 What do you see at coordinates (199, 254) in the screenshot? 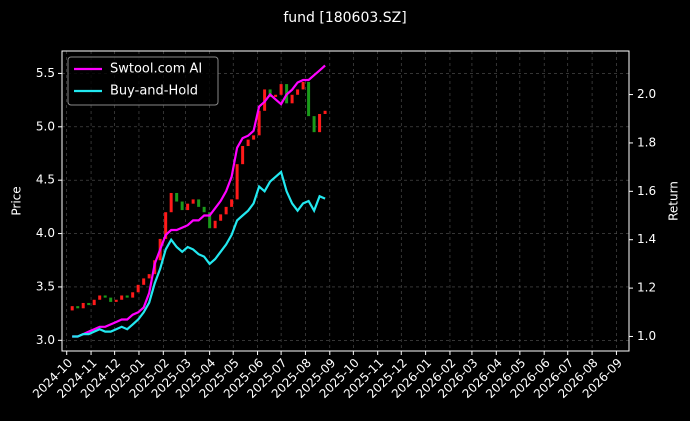
I see `line-series` at bounding box center [199, 254].